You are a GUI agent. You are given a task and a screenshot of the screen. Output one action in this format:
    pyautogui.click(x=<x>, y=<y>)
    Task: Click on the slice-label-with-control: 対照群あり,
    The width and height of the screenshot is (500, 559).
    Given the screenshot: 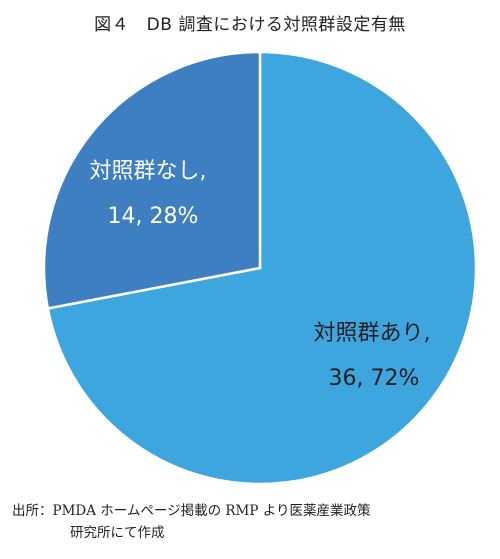 What is the action you would take?
    pyautogui.click(x=372, y=333)
    